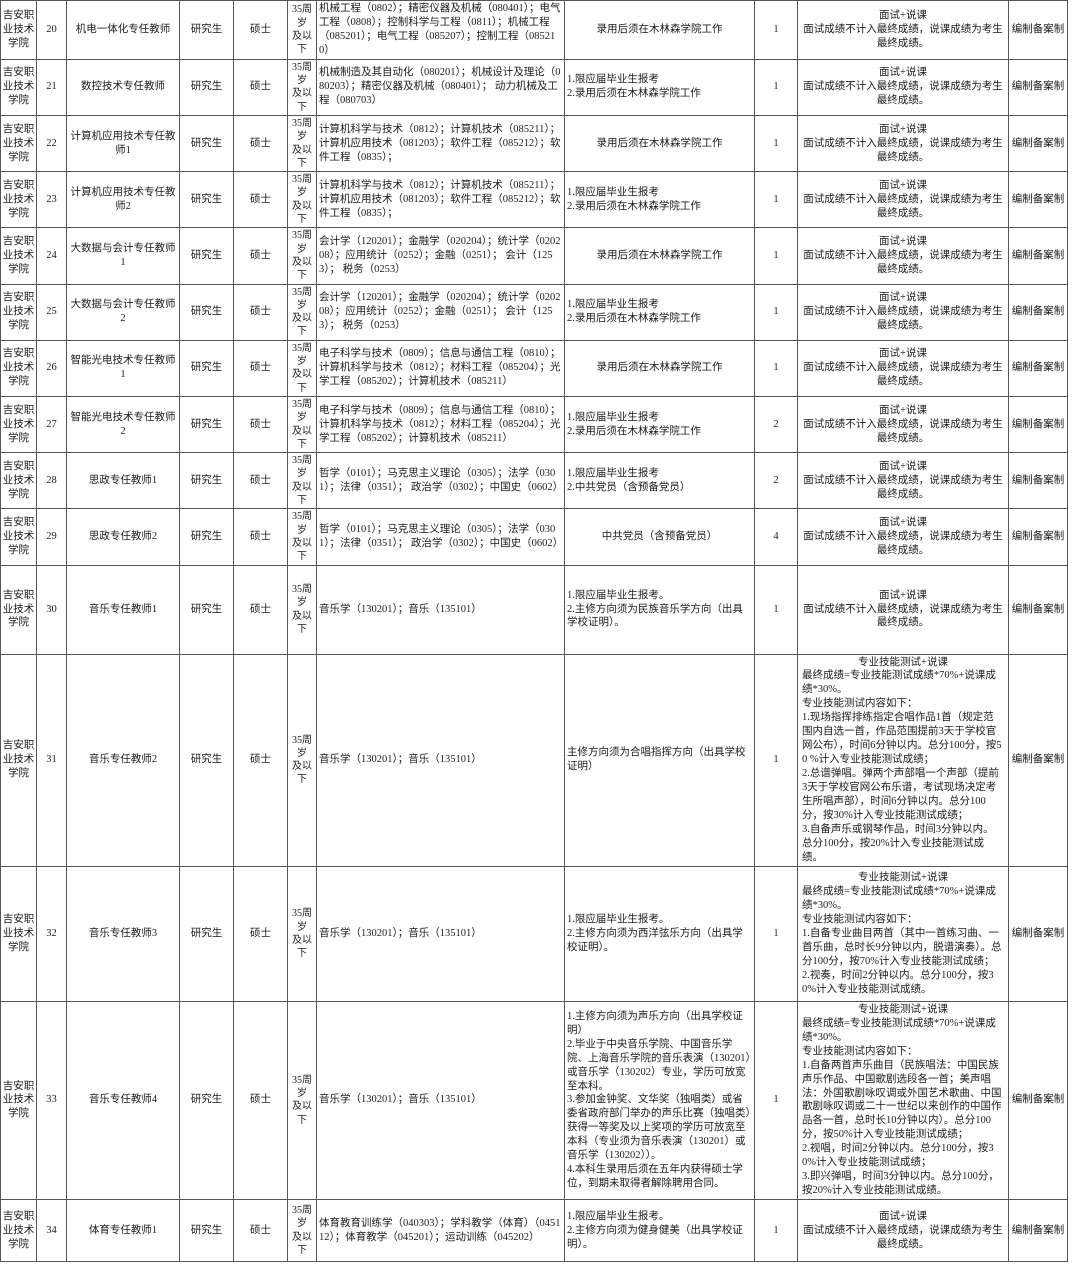  I want to click on row-number-cell: 23, so click(51, 200).